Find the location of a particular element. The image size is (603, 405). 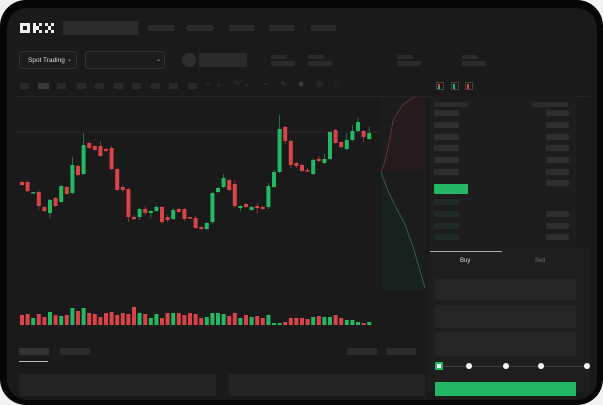

tab-sell: Sell is located at coordinates (540, 261).